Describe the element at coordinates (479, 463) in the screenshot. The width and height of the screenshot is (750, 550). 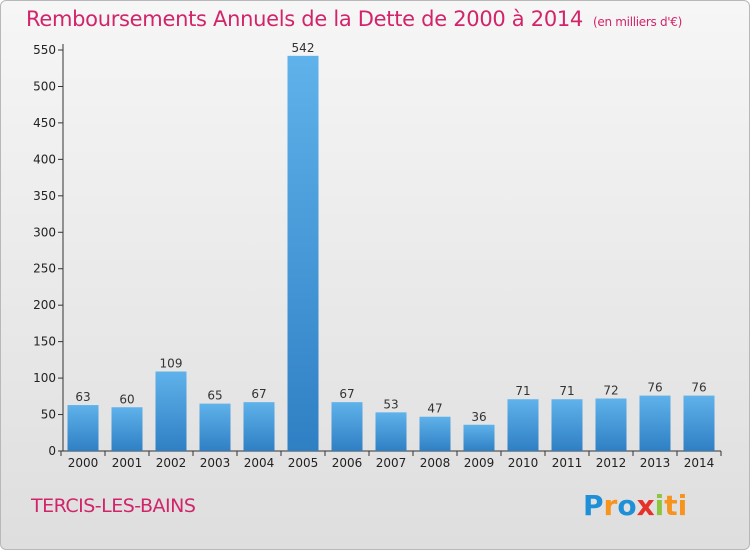
I see `x-tick-label: 2009` at that location.